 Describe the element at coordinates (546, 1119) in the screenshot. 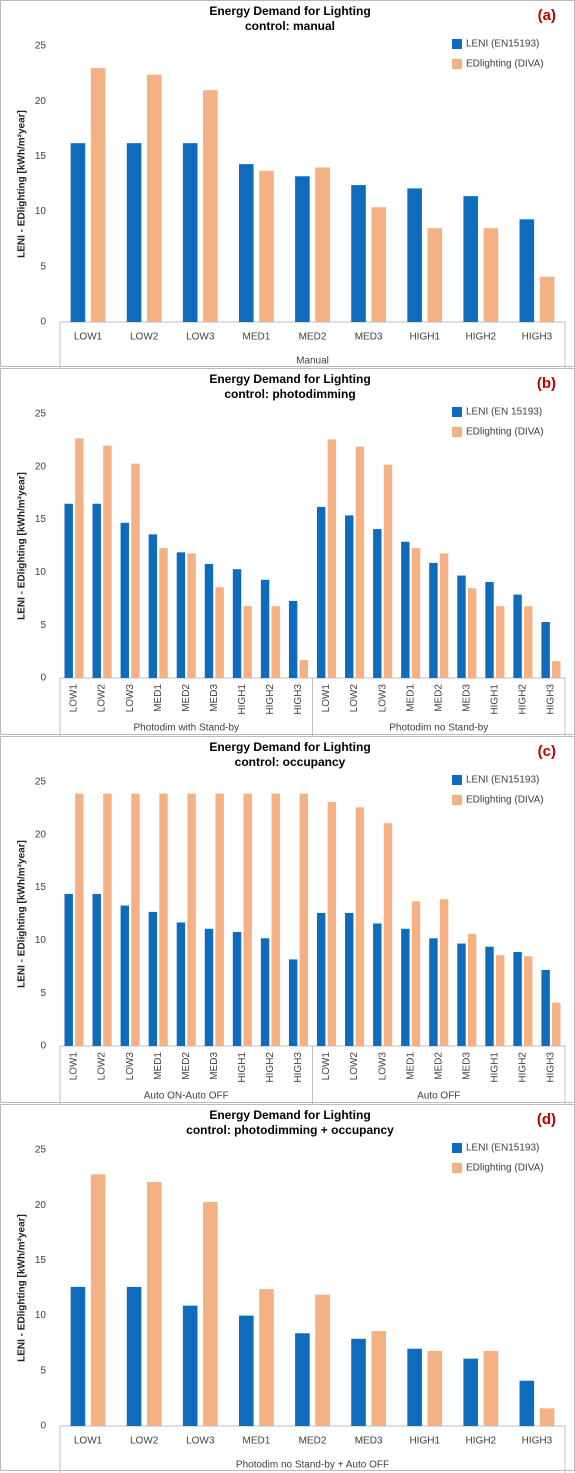

I see `panel-label: (d)` at that location.